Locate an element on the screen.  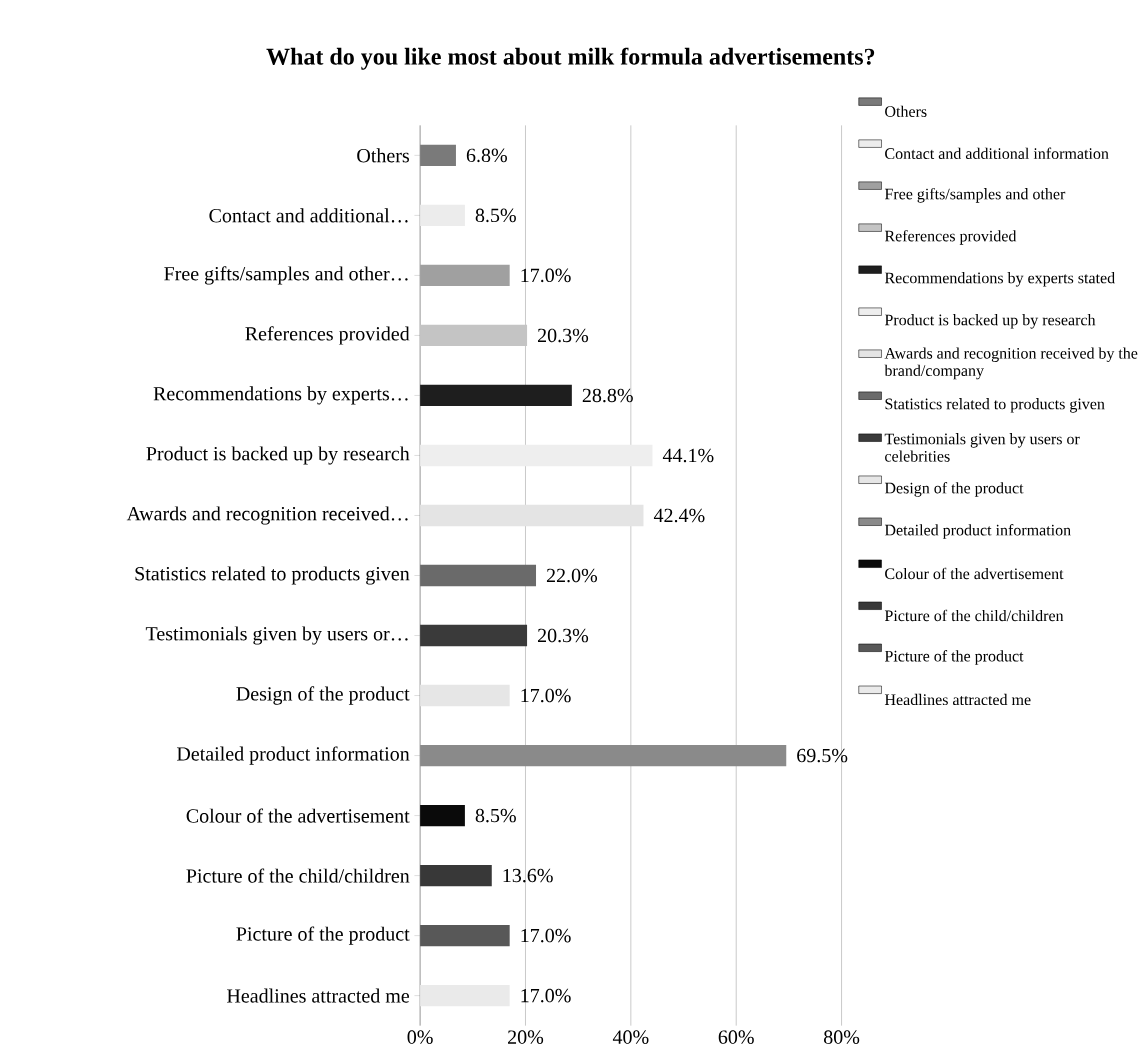
y-tick-label: Design of the product is located at coordinates (323, 695).